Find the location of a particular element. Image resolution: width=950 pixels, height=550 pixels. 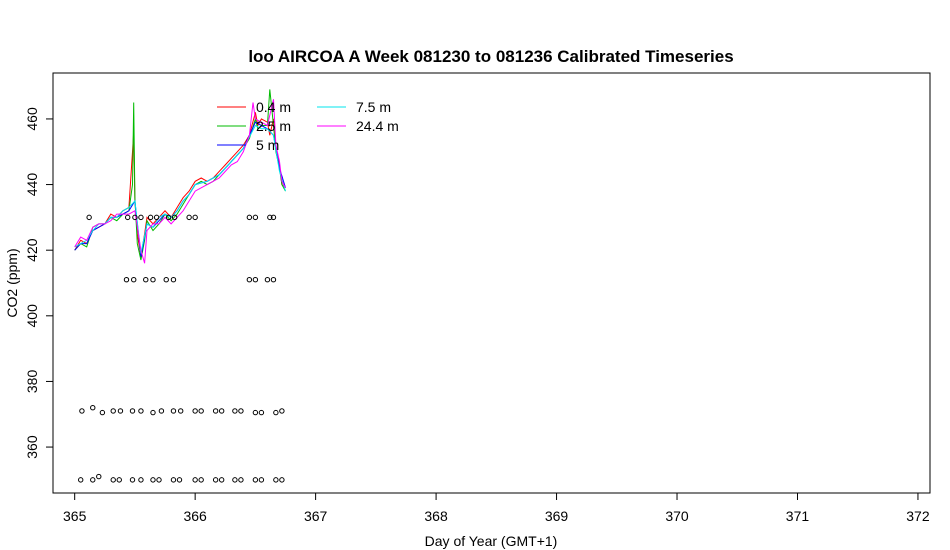

series-layer is located at coordinates (180, 176).